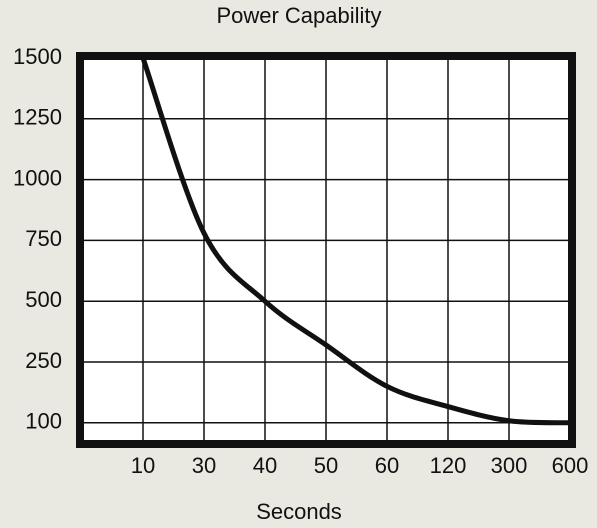 The height and width of the screenshot is (528, 597). I want to click on y-tick-label: 1500, so click(37, 56).